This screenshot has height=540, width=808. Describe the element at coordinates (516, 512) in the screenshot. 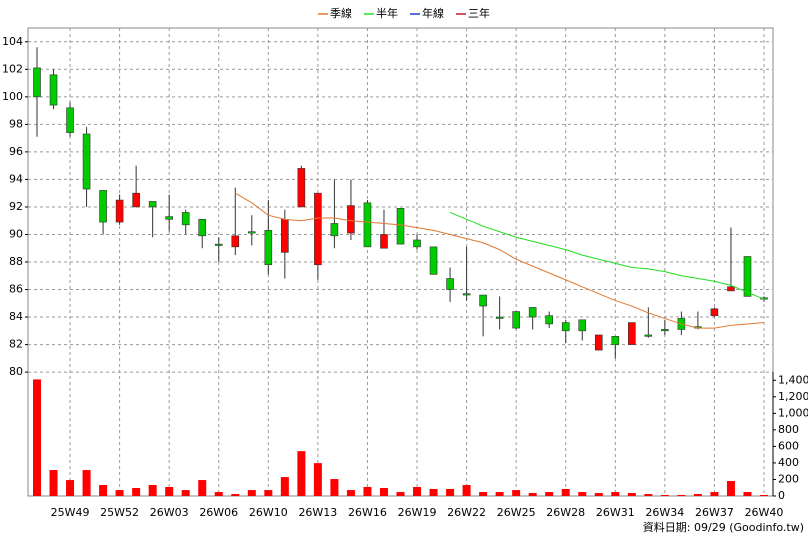

I see `x-tick-label: 26W25` at that location.